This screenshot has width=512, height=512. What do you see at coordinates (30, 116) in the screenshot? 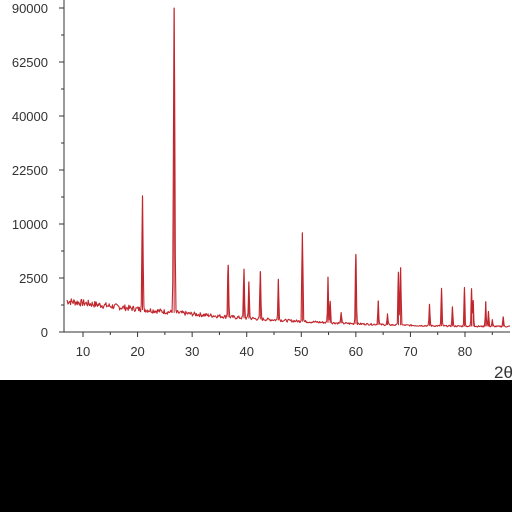
I see `y-tick-label: 40000` at bounding box center [30, 116].